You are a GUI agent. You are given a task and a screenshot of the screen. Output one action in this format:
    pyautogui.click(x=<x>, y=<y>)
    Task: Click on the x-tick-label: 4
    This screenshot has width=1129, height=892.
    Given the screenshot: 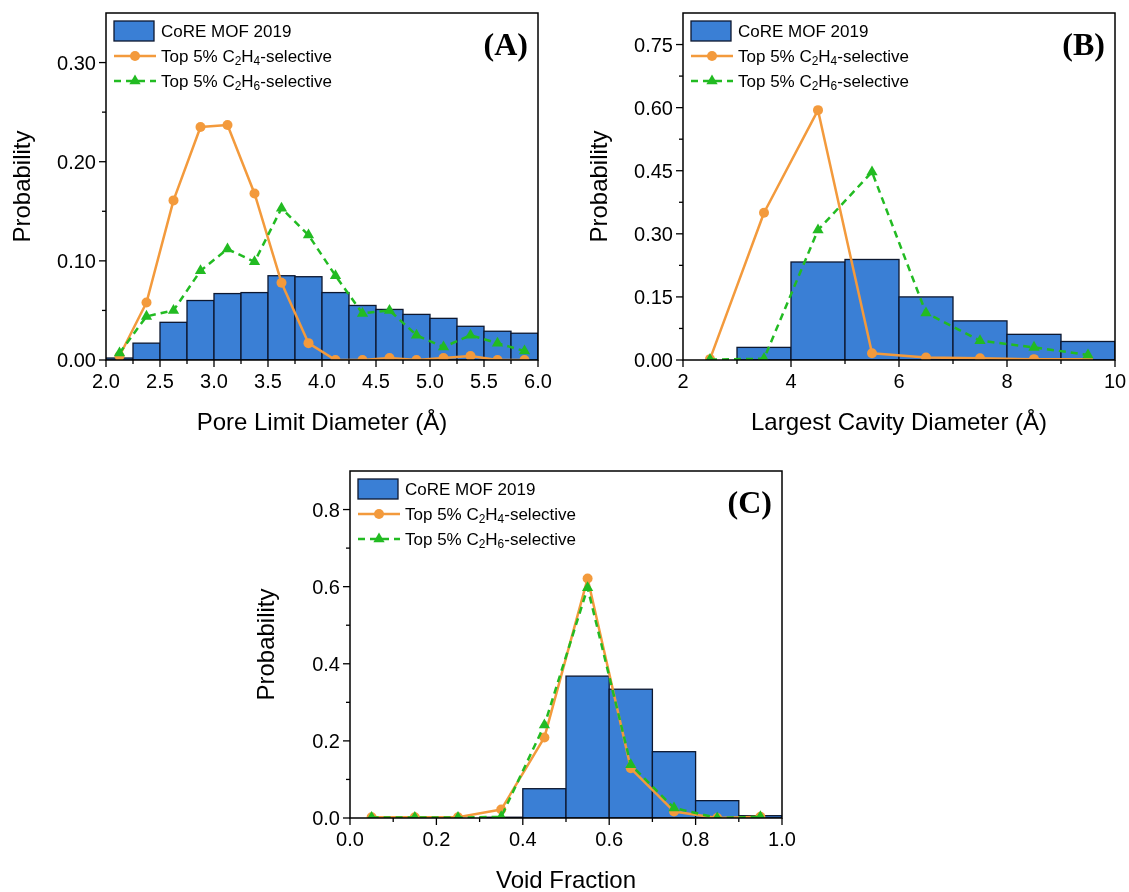 What is the action you would take?
    pyautogui.click(x=791, y=381)
    